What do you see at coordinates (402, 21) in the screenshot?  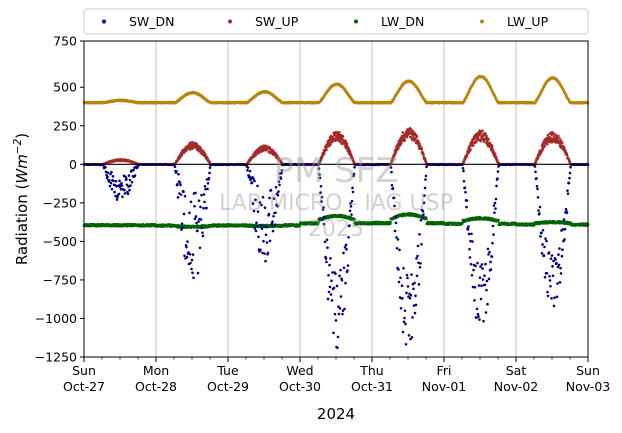 I see `legend-label: LW_DN` at bounding box center [402, 21].